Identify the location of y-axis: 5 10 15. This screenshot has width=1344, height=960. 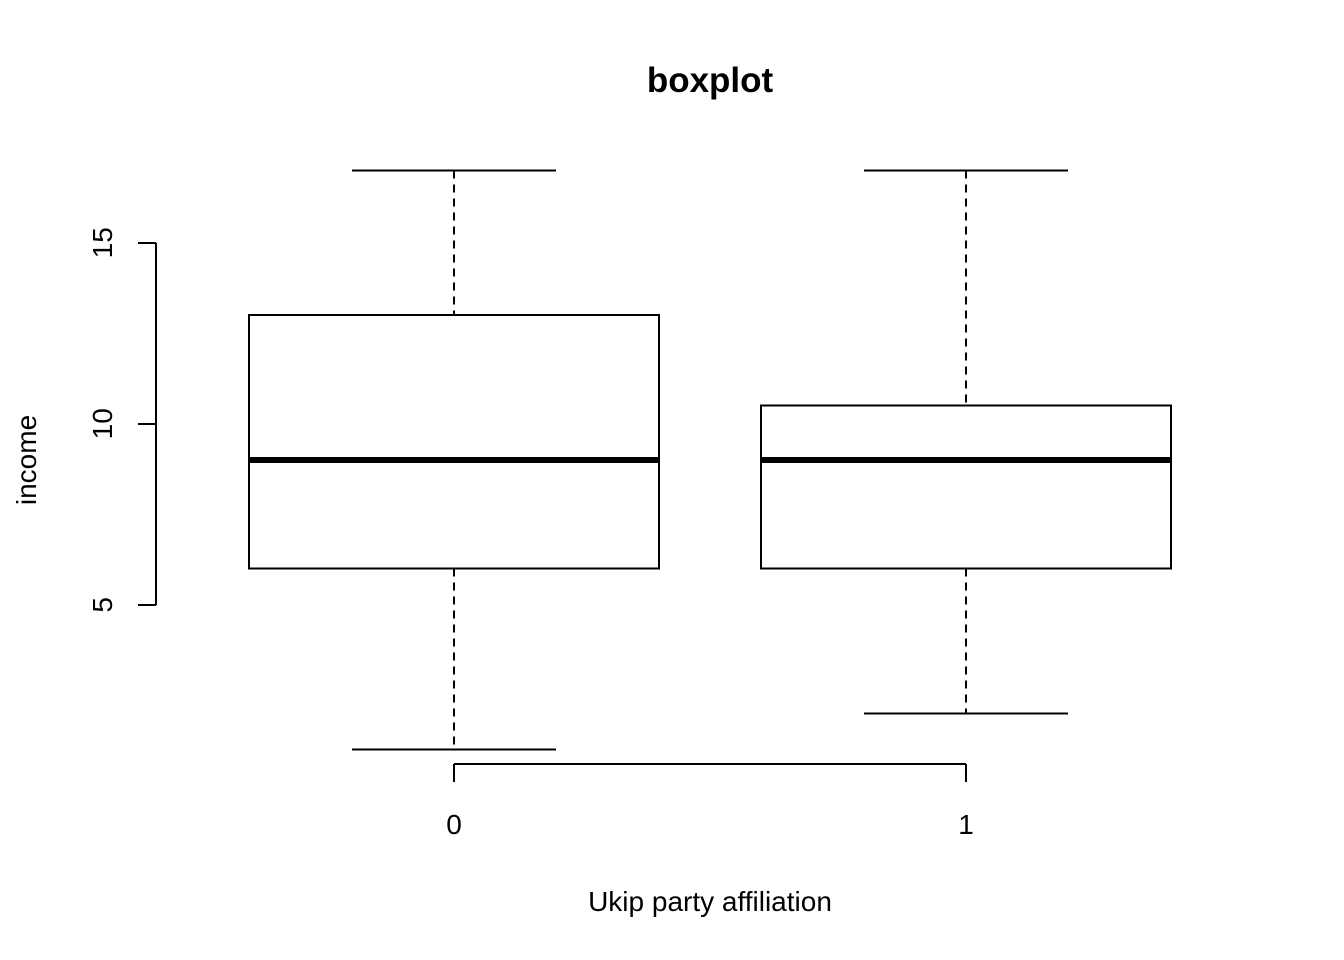
(122, 420).